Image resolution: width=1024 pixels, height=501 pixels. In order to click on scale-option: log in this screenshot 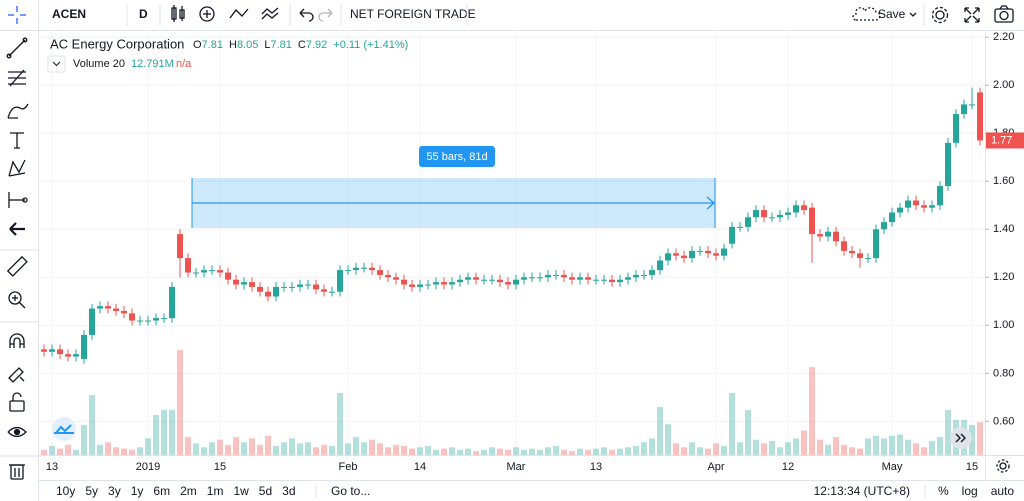, I will do `click(970, 491)`.